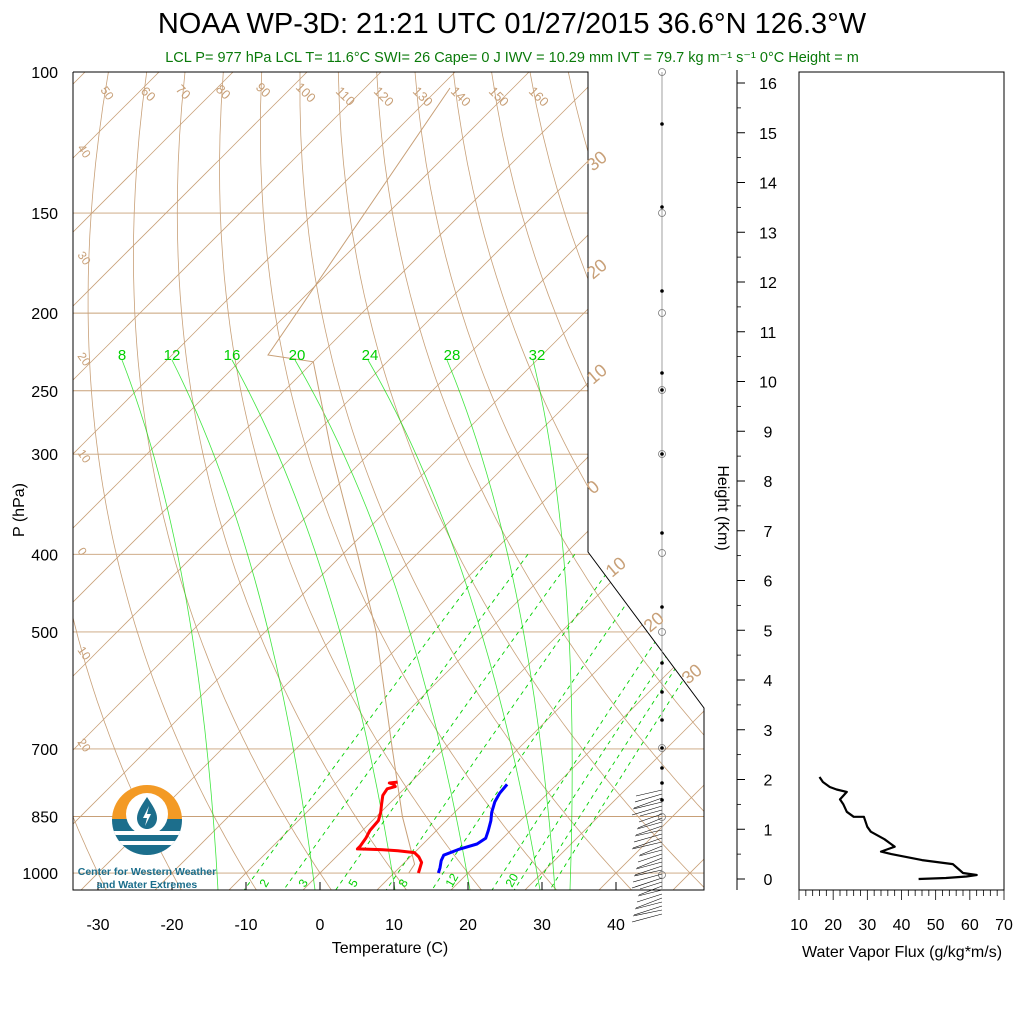  I want to click on parcel-path, so click(359, 480).